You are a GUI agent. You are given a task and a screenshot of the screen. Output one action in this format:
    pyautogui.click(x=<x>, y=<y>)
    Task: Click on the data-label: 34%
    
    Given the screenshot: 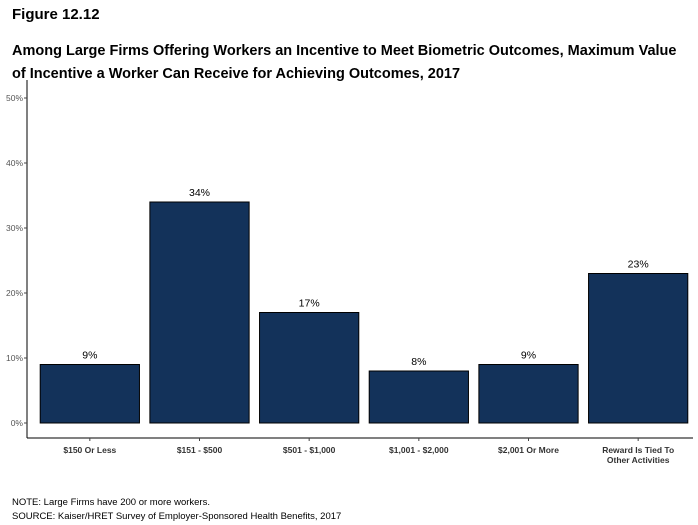 What is the action you would take?
    pyautogui.click(x=199, y=193)
    